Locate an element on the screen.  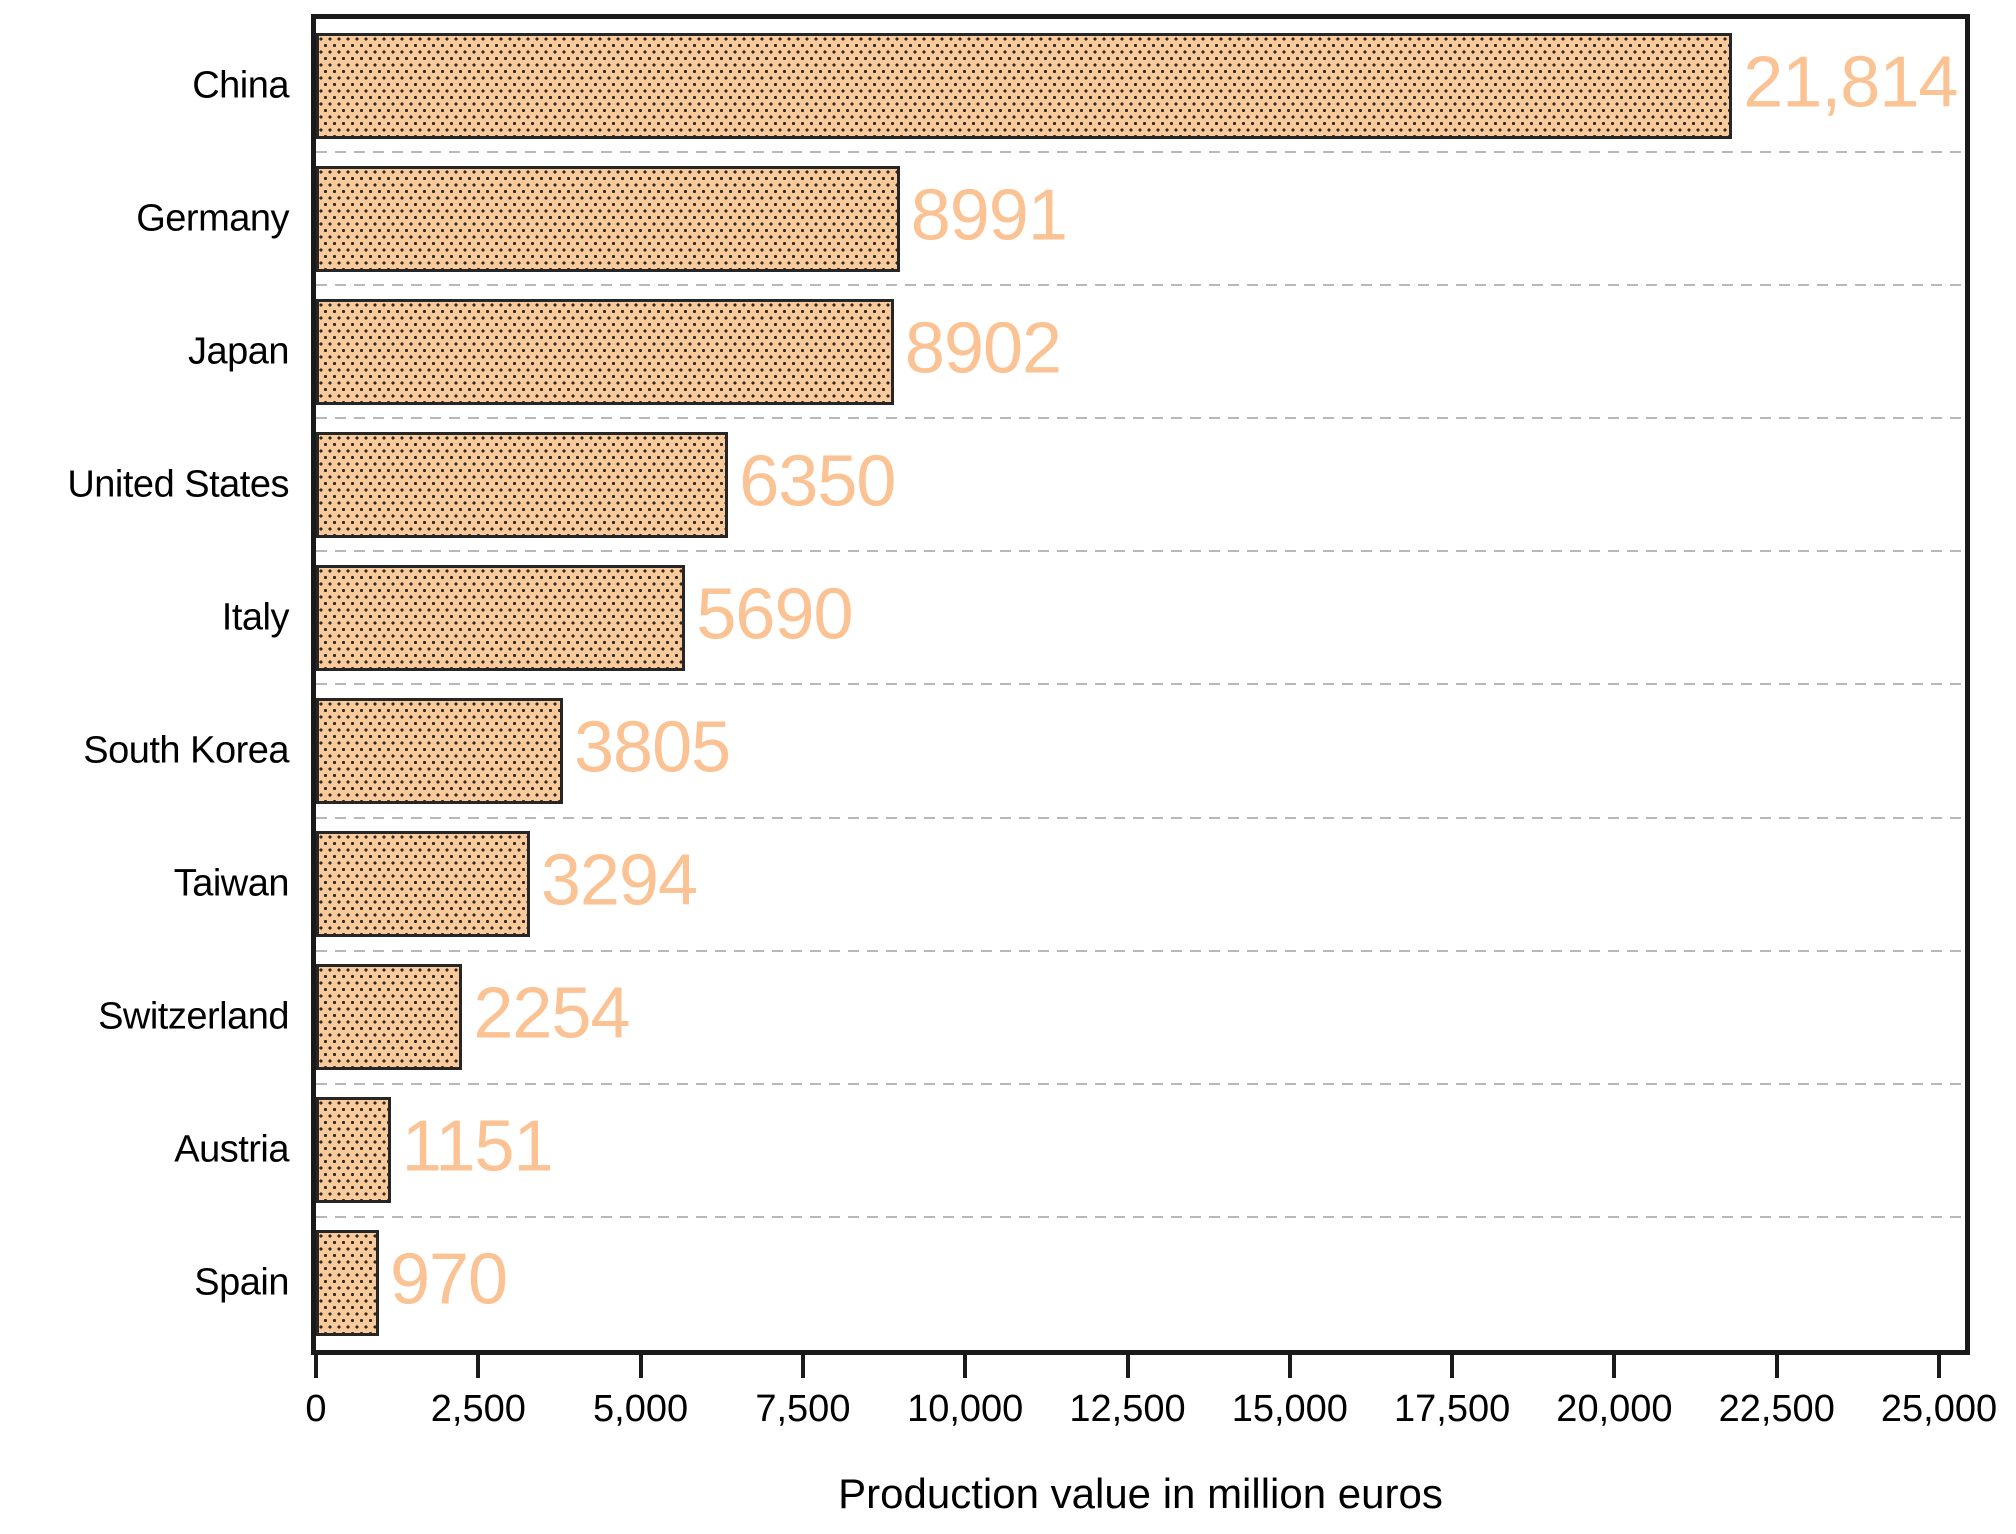
x-tick-label: 0 is located at coordinates (316, 1409).